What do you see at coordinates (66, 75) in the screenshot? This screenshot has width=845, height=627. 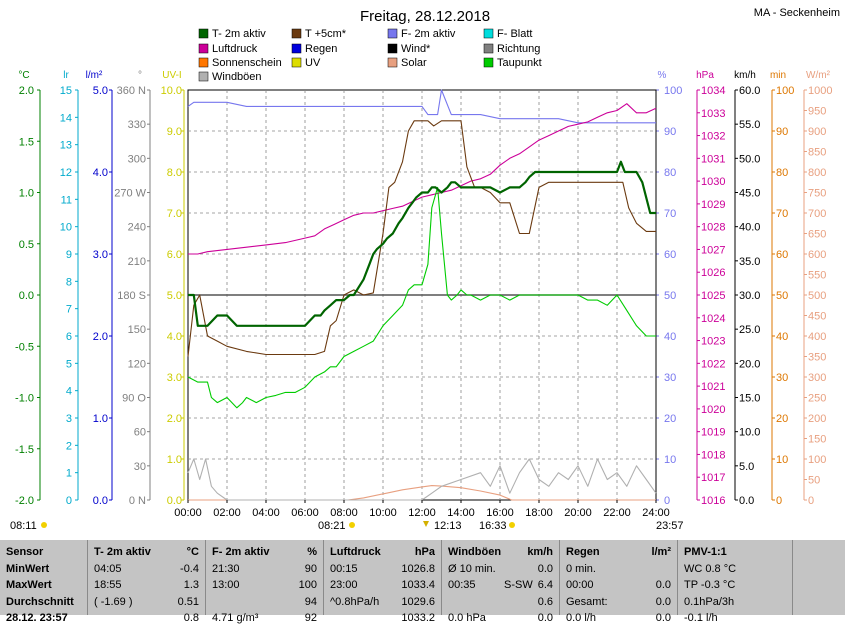 I see `axis-unit: lr` at bounding box center [66, 75].